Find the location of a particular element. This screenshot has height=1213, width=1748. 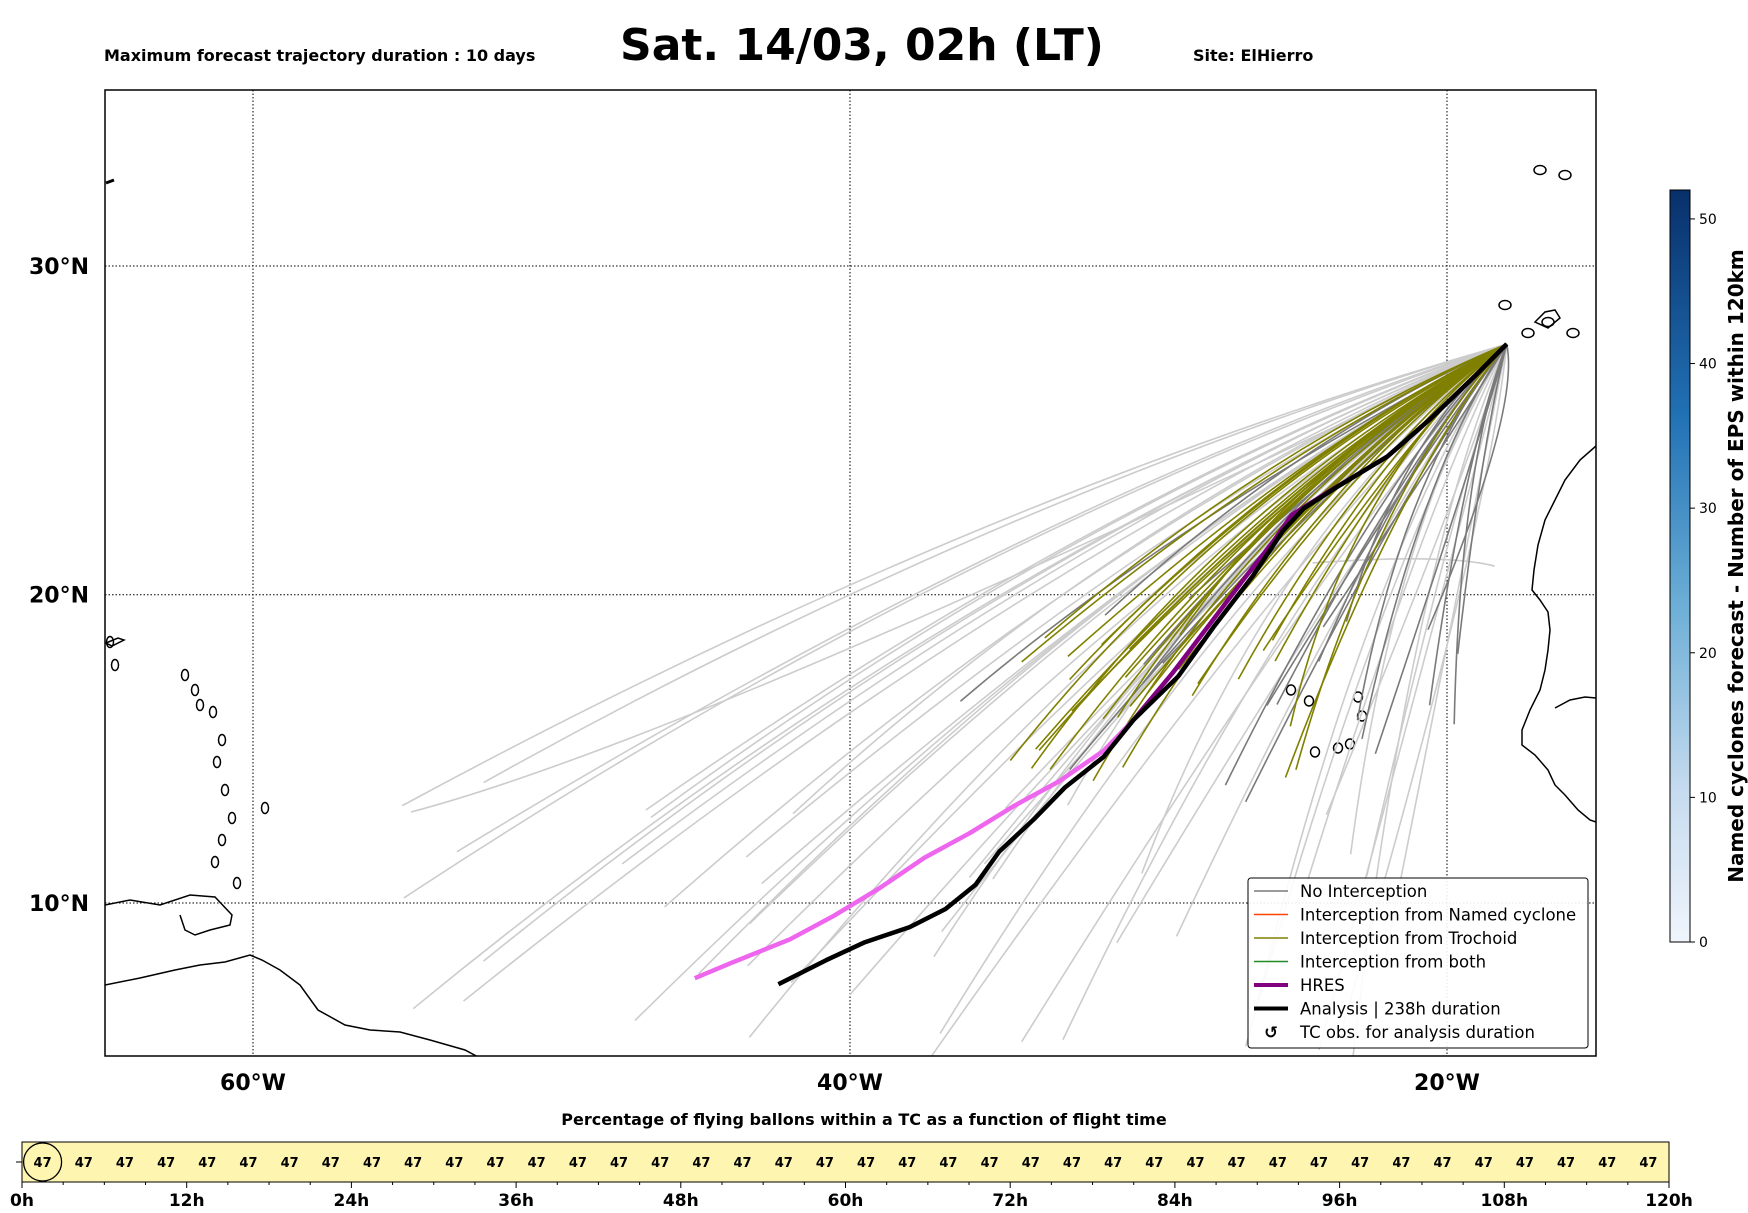

legend-label: Interception from Trochoid is located at coordinates (1408, 938).